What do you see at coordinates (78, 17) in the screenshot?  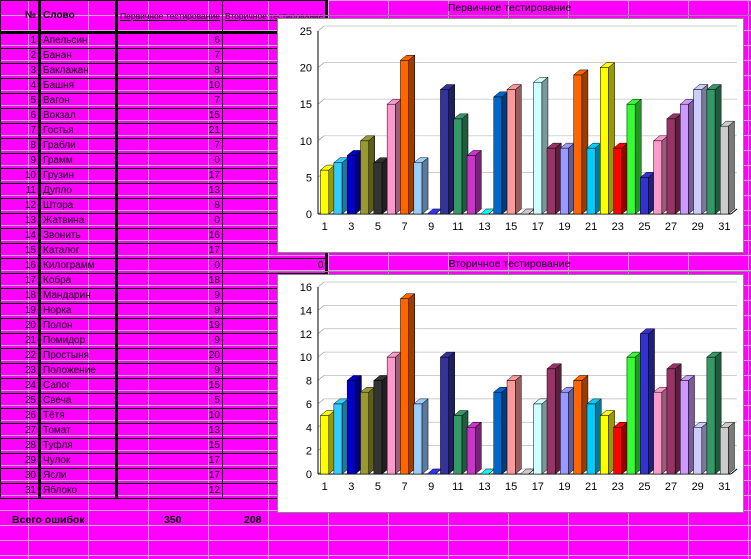 I see `header-word: Слово` at bounding box center [78, 17].